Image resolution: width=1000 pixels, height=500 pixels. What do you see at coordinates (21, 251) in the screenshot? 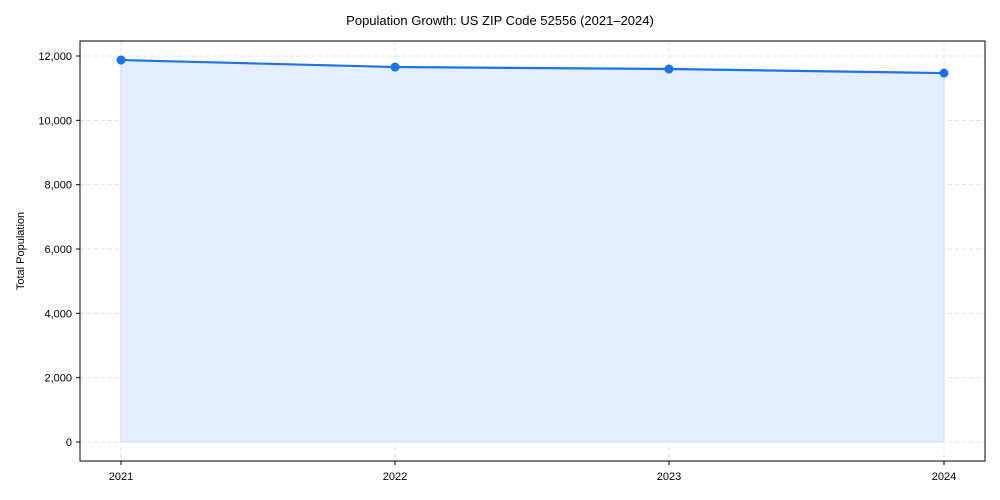
I see `y-axis-label: Total Population` at bounding box center [21, 251].